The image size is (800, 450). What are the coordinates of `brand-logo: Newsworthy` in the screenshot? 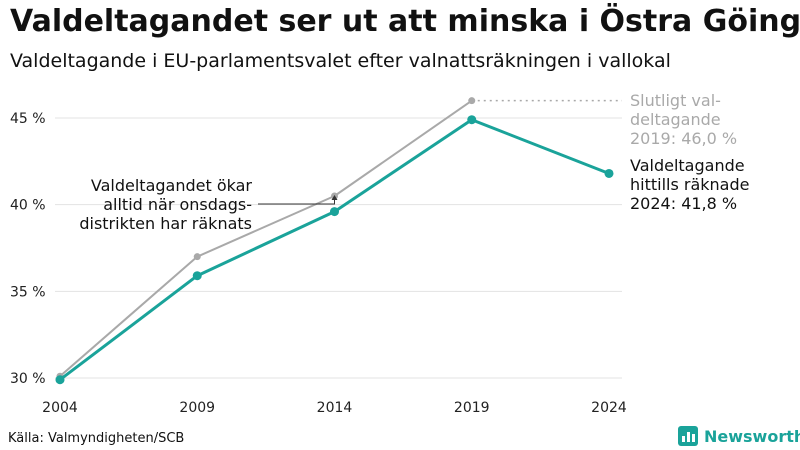 It's located at (739, 436).